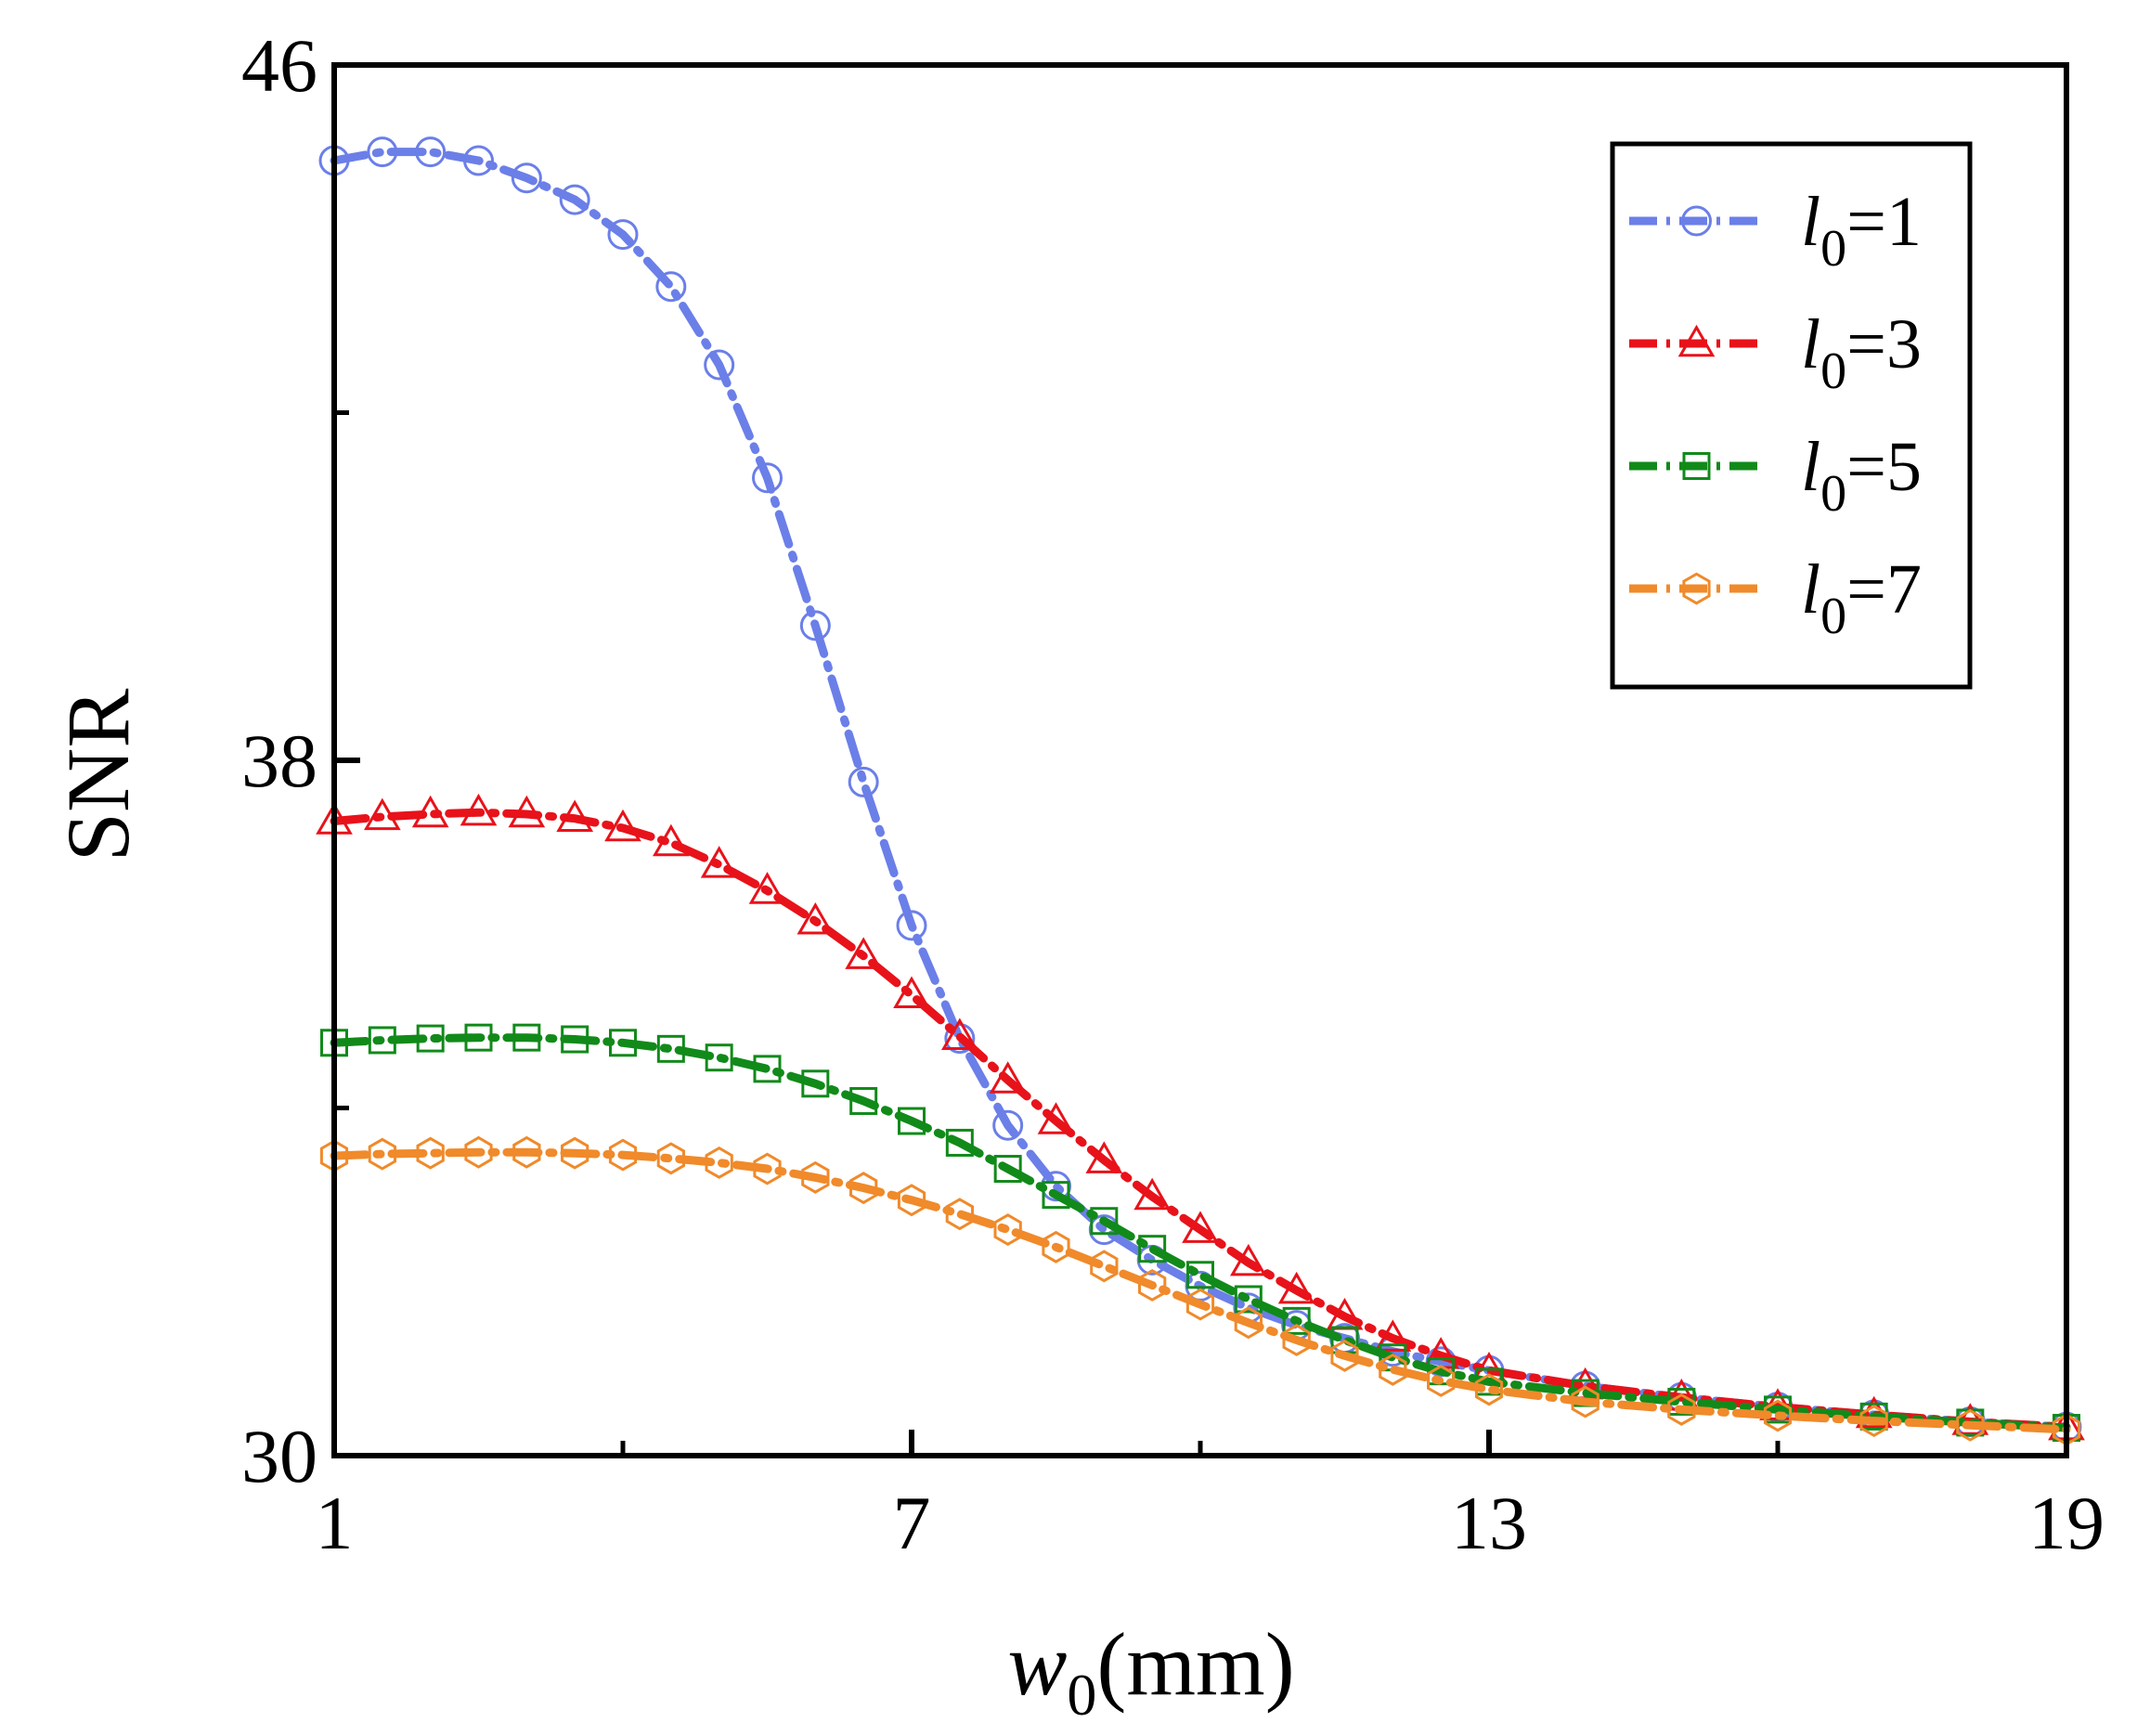  I want to click on y-tick-label: 30, so click(279, 1456).